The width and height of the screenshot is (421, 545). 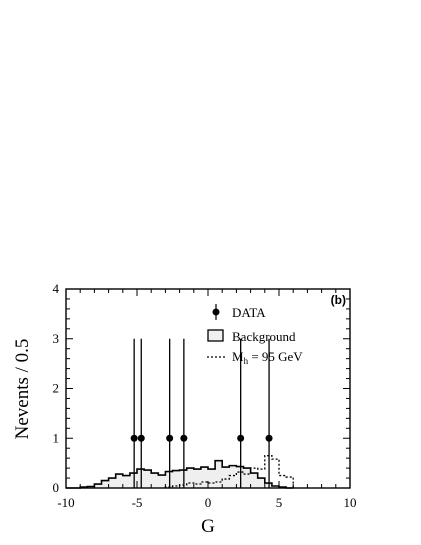 I want to click on background-outline, so click(x=180, y=474).